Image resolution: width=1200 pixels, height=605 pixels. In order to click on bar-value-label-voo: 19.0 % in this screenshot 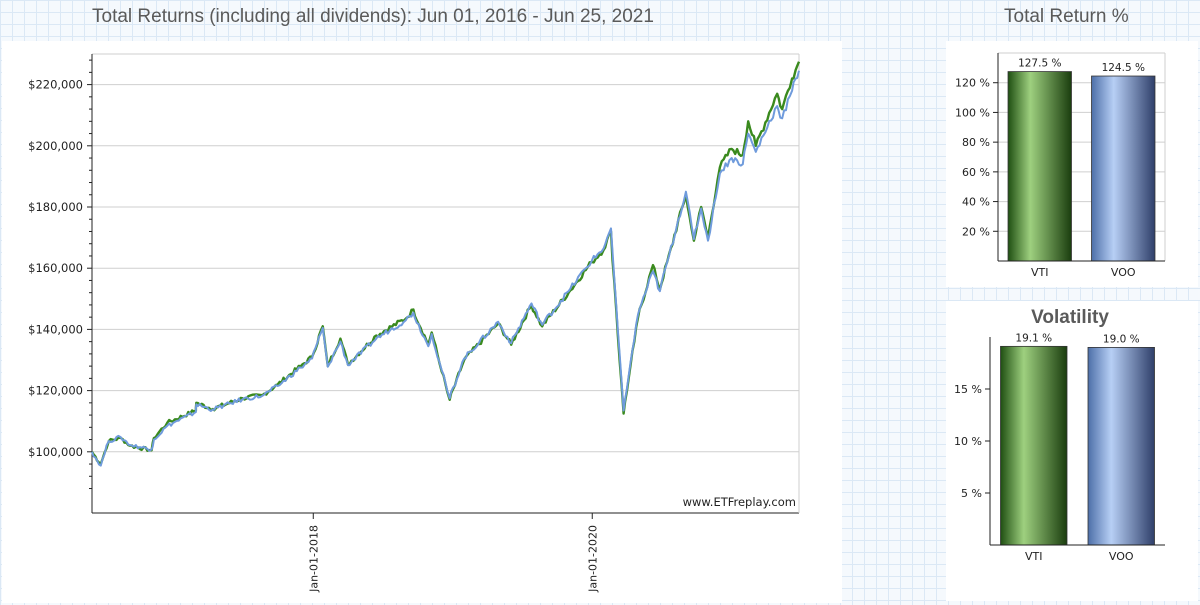, I will do `click(1121, 339)`.